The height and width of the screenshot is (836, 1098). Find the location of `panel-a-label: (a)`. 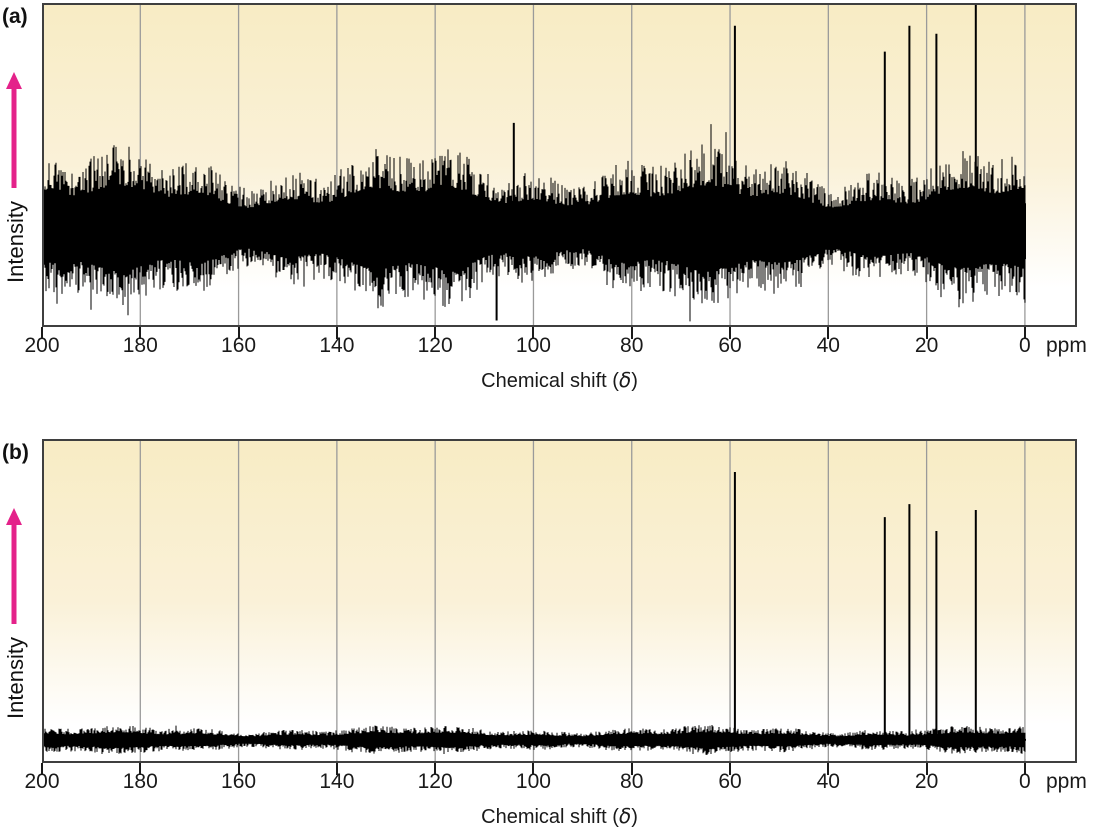

panel-a-label: (a) is located at coordinates (15, 16).